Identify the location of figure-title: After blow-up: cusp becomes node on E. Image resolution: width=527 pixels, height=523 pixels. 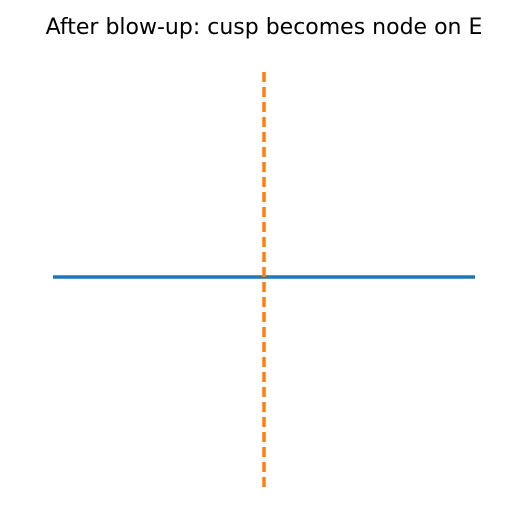
(264, 27).